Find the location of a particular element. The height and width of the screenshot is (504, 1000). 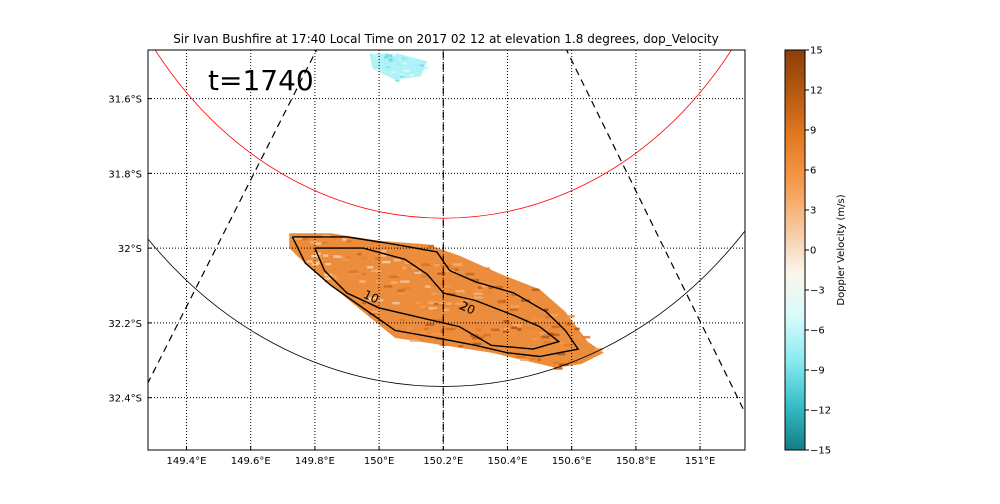

x-tick-label: 150.6°E is located at coordinates (572, 461).